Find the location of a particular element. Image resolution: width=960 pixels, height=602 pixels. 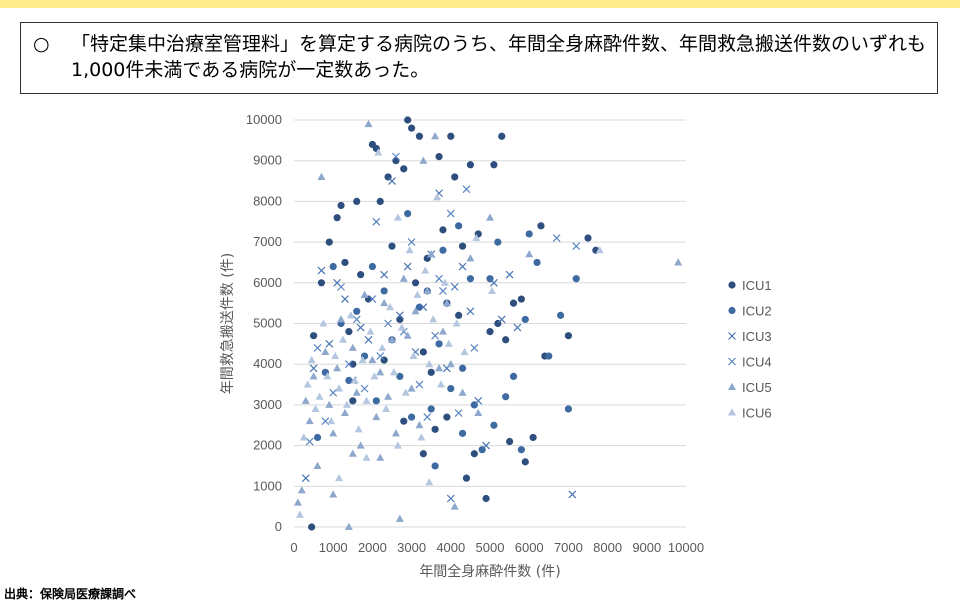

top-accent-bar is located at coordinates (480, 4).